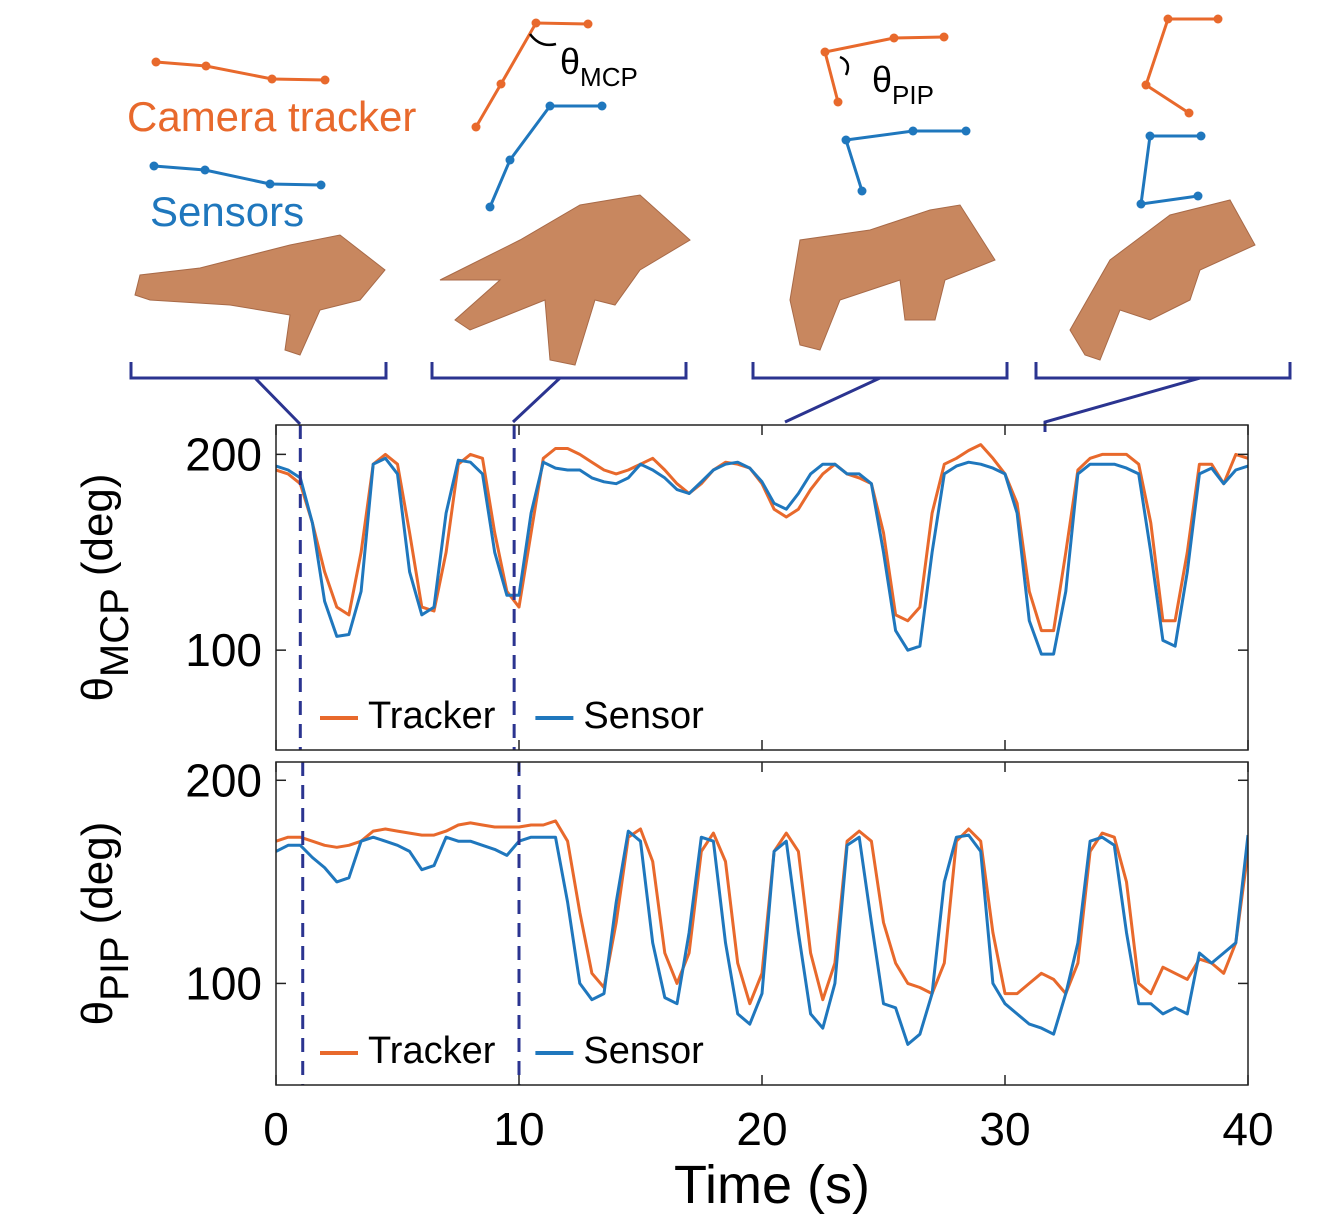 The image size is (1330, 1215). I want to click on y-label-subscript: PIP, so click(115, 968).